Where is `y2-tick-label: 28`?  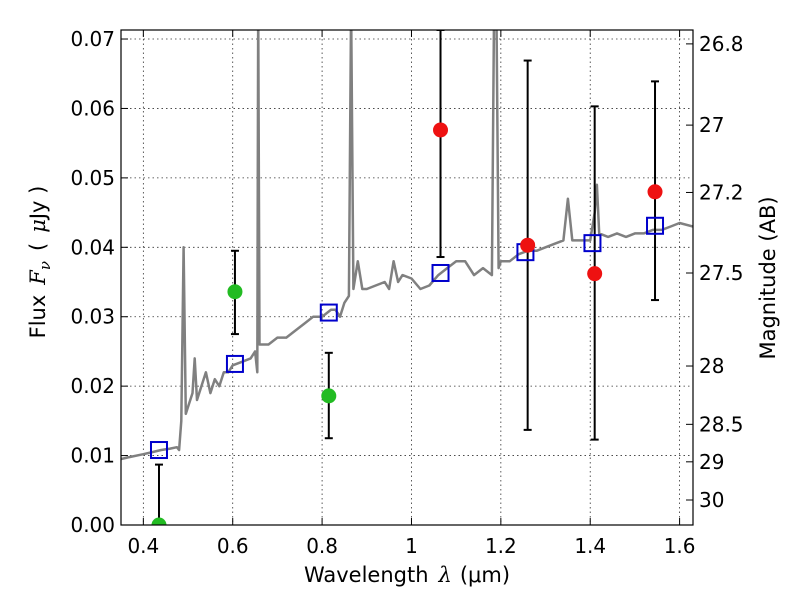
y2-tick-label: 28 is located at coordinates (711, 366).